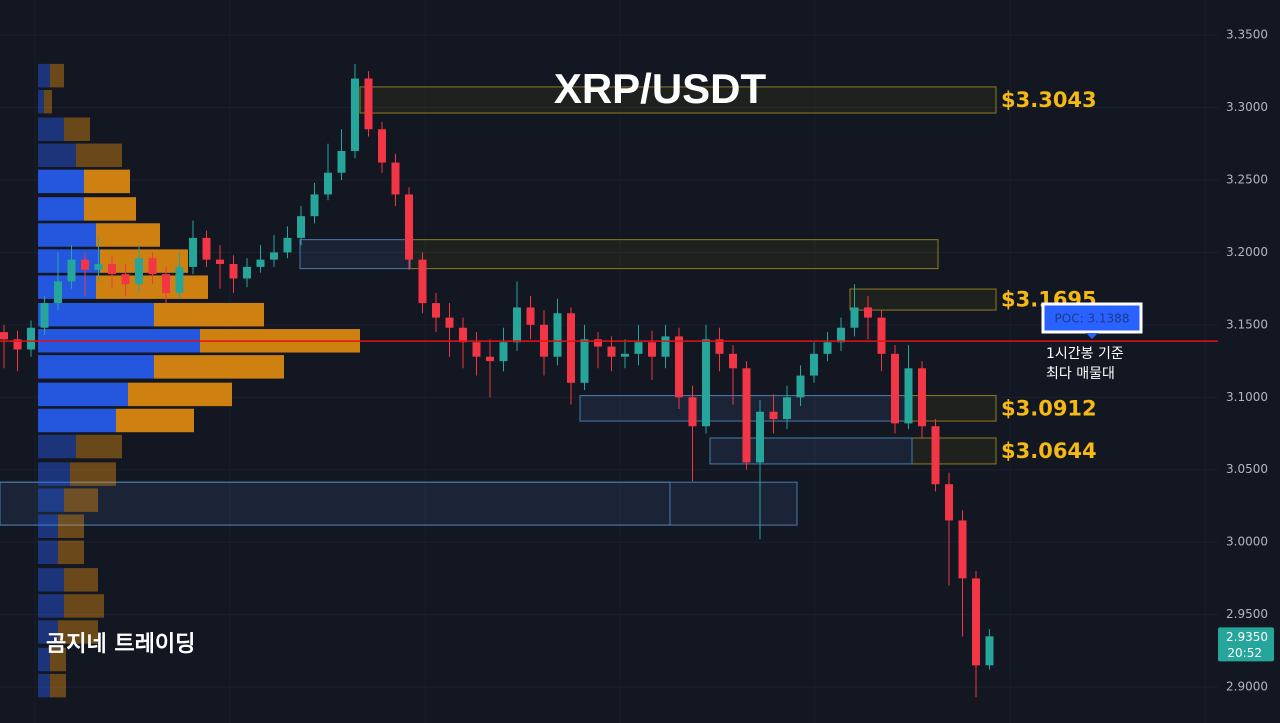 Image resolution: width=1280 pixels, height=723 pixels. I want to click on y-tick-label: 3.3000, so click(1247, 107).